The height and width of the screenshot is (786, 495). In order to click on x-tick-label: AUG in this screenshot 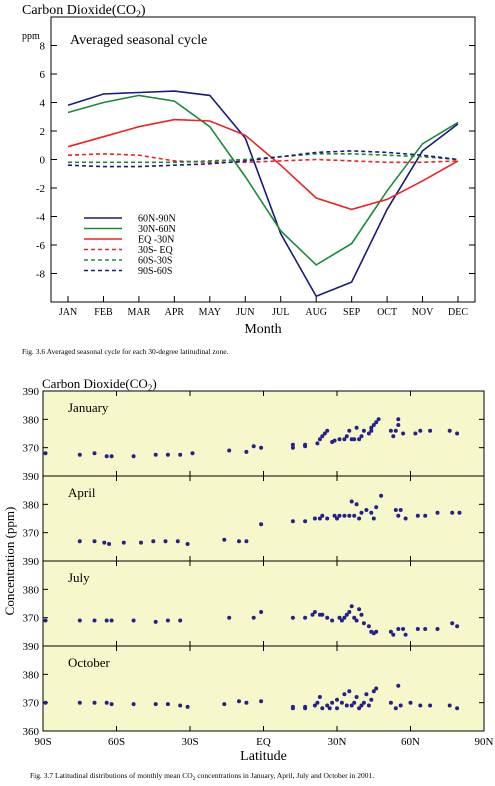, I will do `click(316, 312)`.